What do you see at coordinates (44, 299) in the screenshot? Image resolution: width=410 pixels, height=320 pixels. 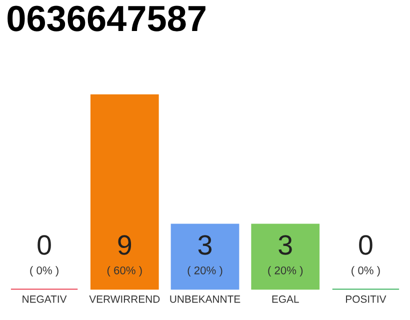 I see `x-tick-label: NEGATIV` at bounding box center [44, 299].